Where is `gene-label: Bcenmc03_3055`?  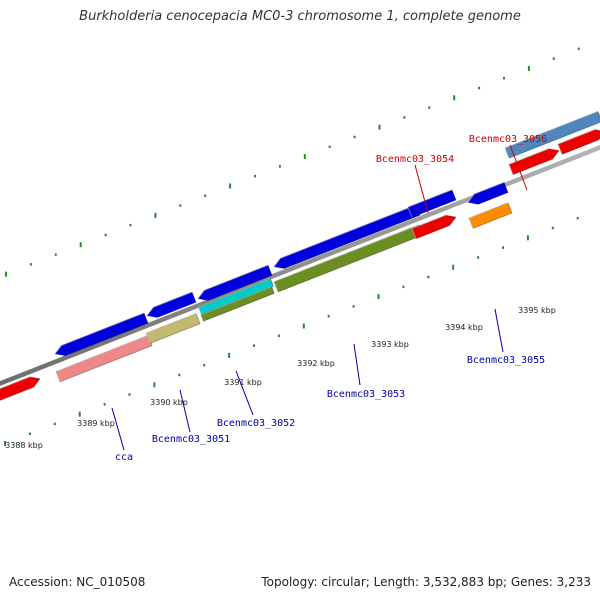 gene-label: Bcenmc03_3055 is located at coordinates (506, 360).